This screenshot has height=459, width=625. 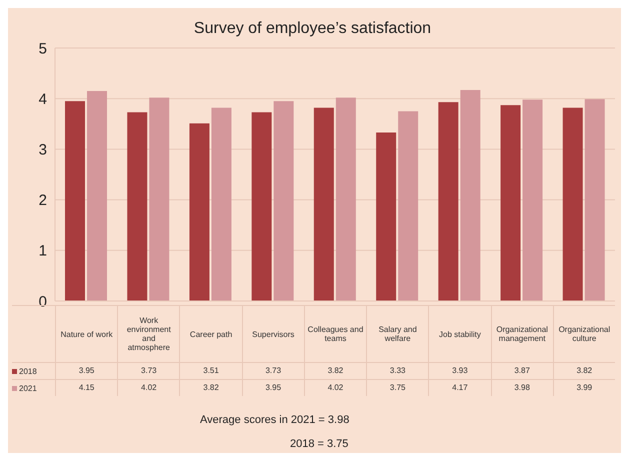 What do you see at coordinates (28, 388) in the screenshot?
I see `legend-label: 2021` at bounding box center [28, 388].